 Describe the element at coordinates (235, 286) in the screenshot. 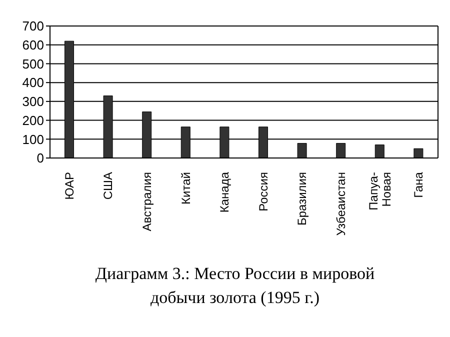

I see `text: Диаграмм 3.: Место России в мировой добычи золота (1995 г.)` at that location.